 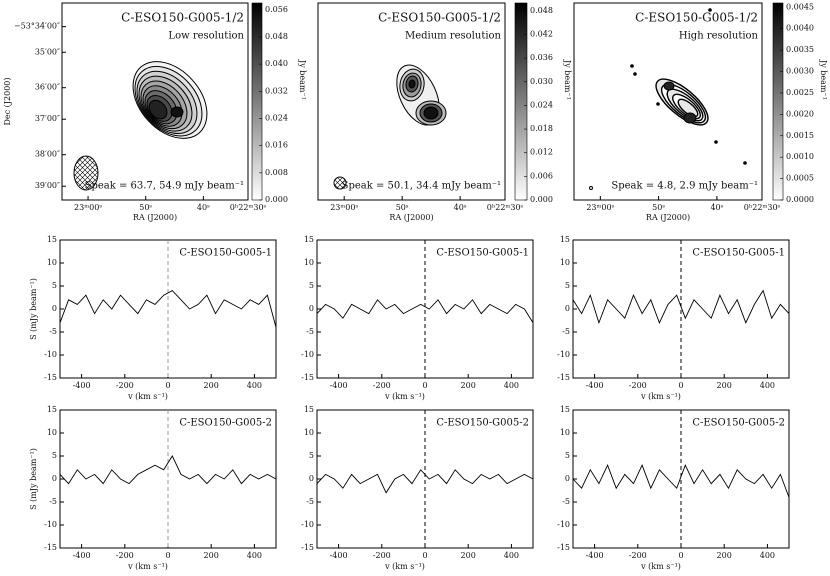 I want to click on colorbar-tick-label: 0.032, so click(x=276, y=90).